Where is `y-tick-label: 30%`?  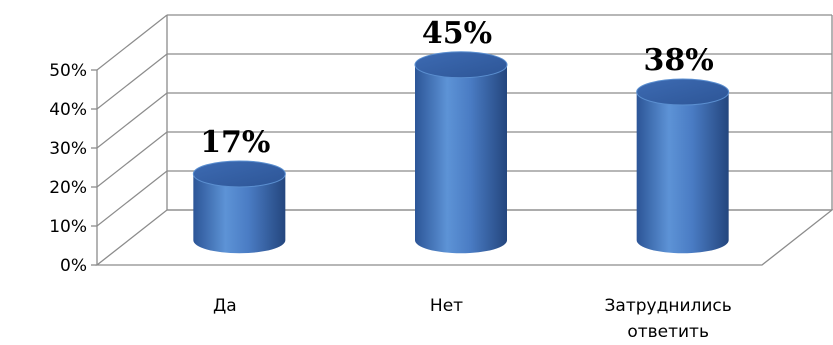 y-tick-label: 30% is located at coordinates (68, 149).